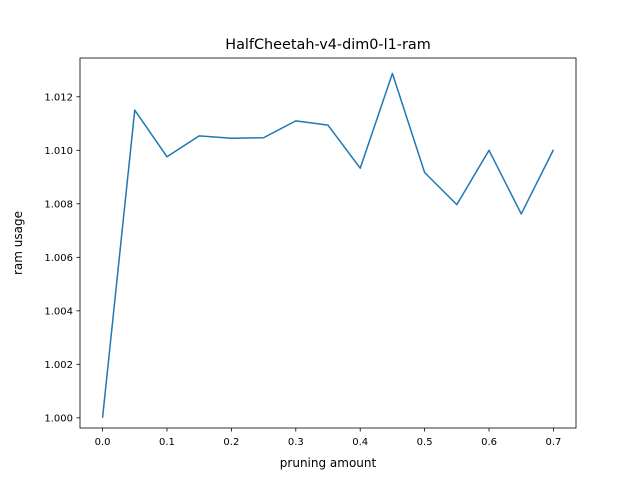 This screenshot has height=484, width=640. Describe the element at coordinates (58, 204) in the screenshot. I see `y-tick-label: 1.008` at that location.